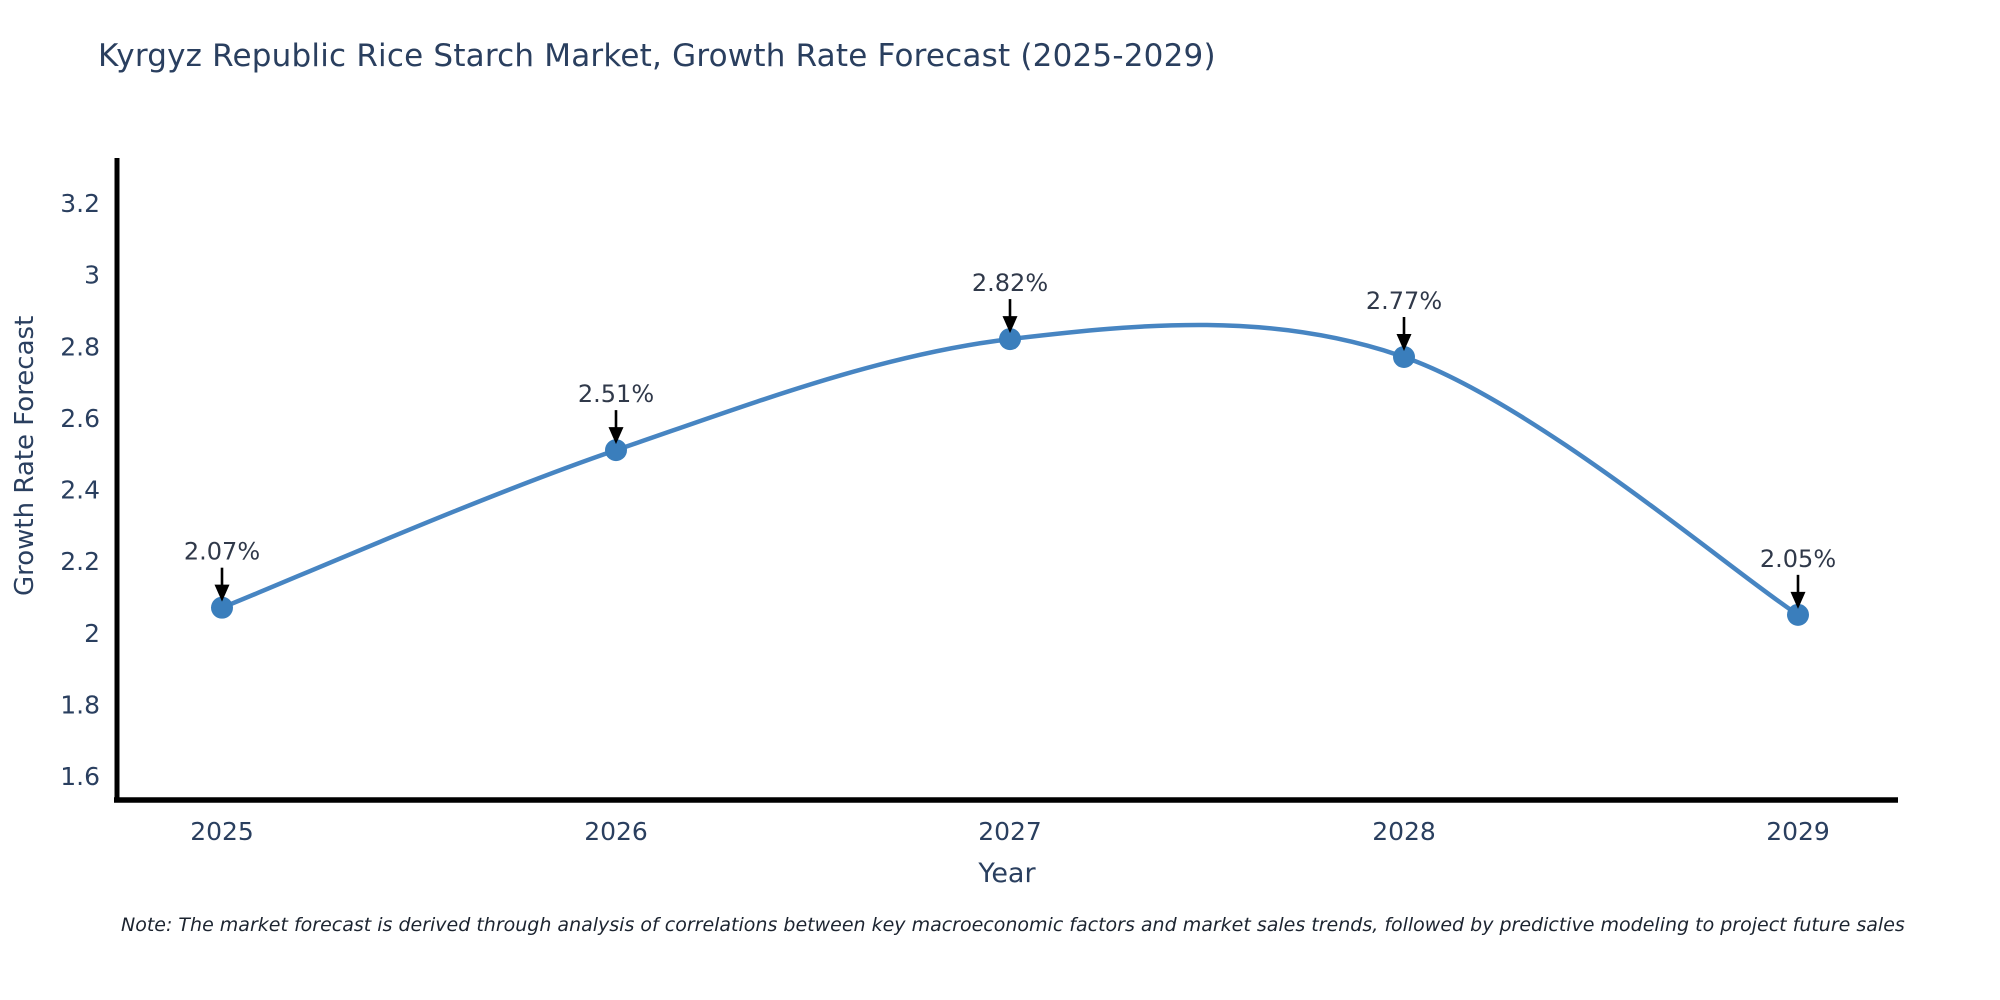 This screenshot has height=1000, width=2000. What do you see at coordinates (92, 275) in the screenshot?
I see `y-tick-label: 3` at bounding box center [92, 275].